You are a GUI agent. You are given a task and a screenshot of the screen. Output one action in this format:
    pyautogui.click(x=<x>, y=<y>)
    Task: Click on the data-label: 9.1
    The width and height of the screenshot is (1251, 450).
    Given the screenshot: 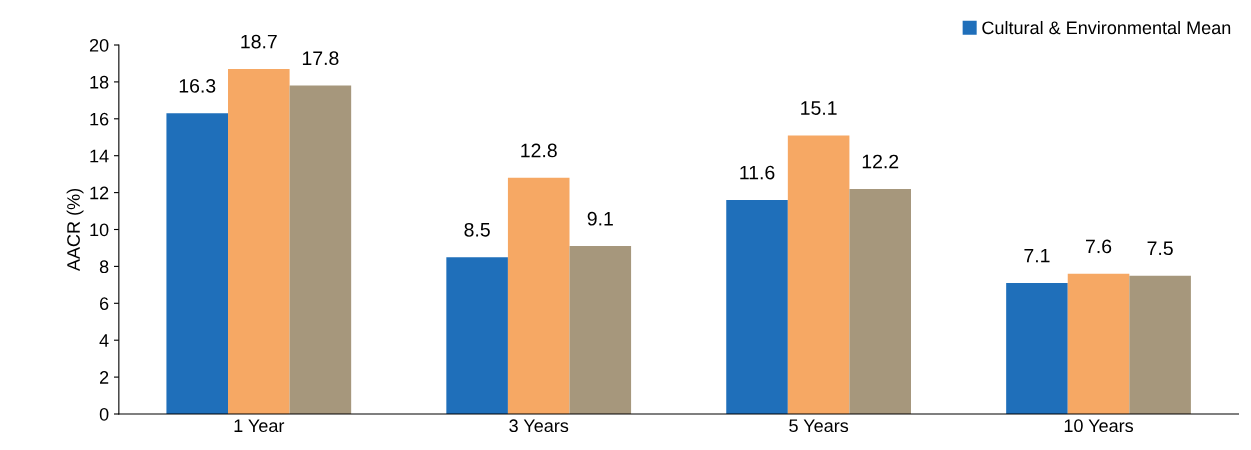 What is the action you would take?
    pyautogui.click(x=600, y=218)
    